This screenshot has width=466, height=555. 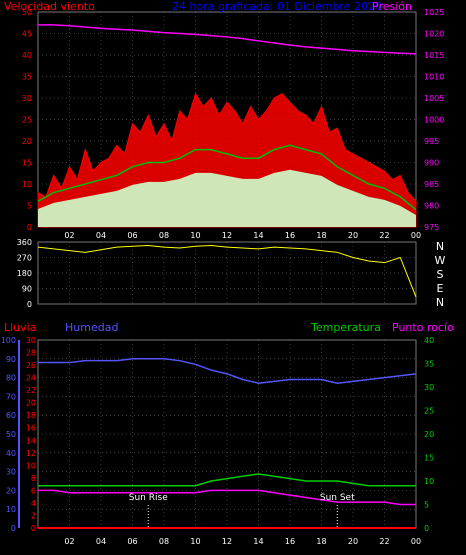 I want to click on pressure-y-tick: 990, so click(x=431, y=163).